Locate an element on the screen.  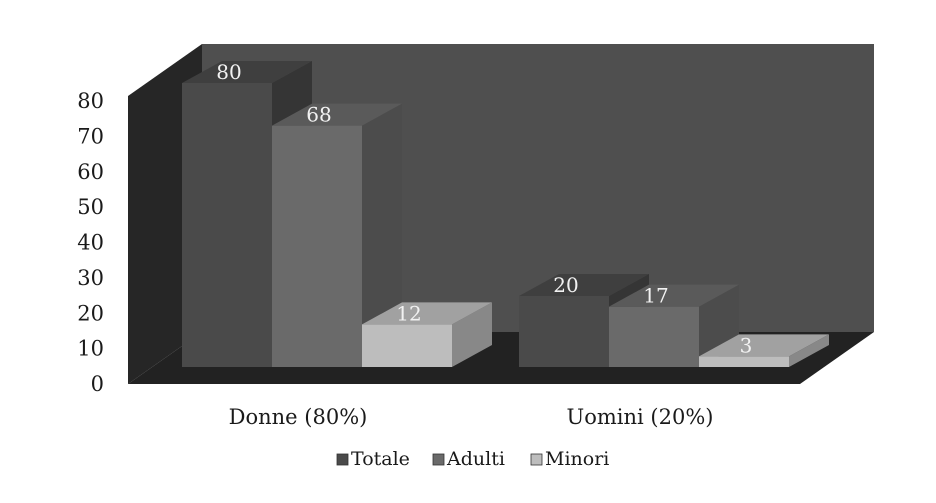
legend: Totale Adulti Minori is located at coordinates (472, 459).